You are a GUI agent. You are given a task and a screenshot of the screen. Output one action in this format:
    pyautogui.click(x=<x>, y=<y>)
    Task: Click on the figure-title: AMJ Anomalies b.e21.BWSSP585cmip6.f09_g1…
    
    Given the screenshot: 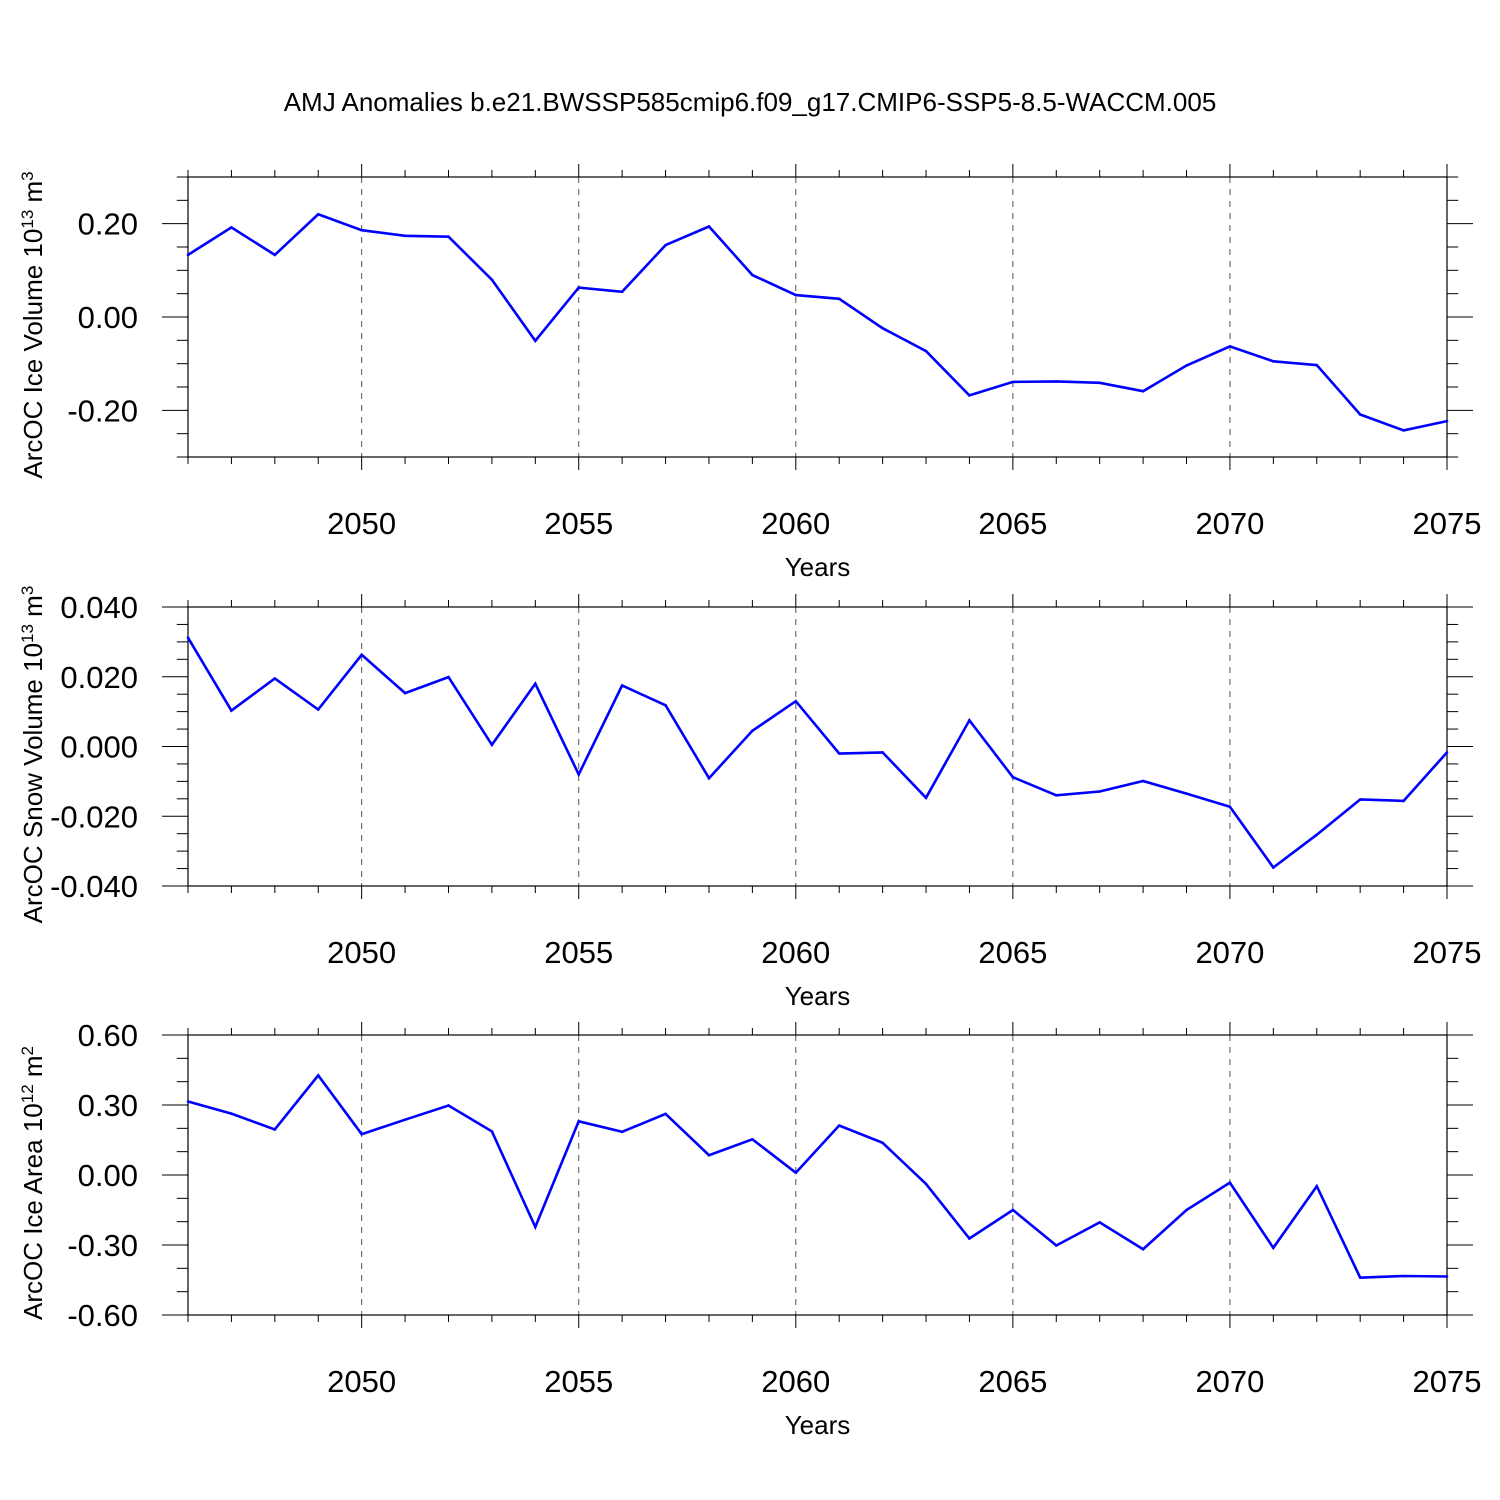 What is the action you would take?
    pyautogui.click(x=750, y=102)
    